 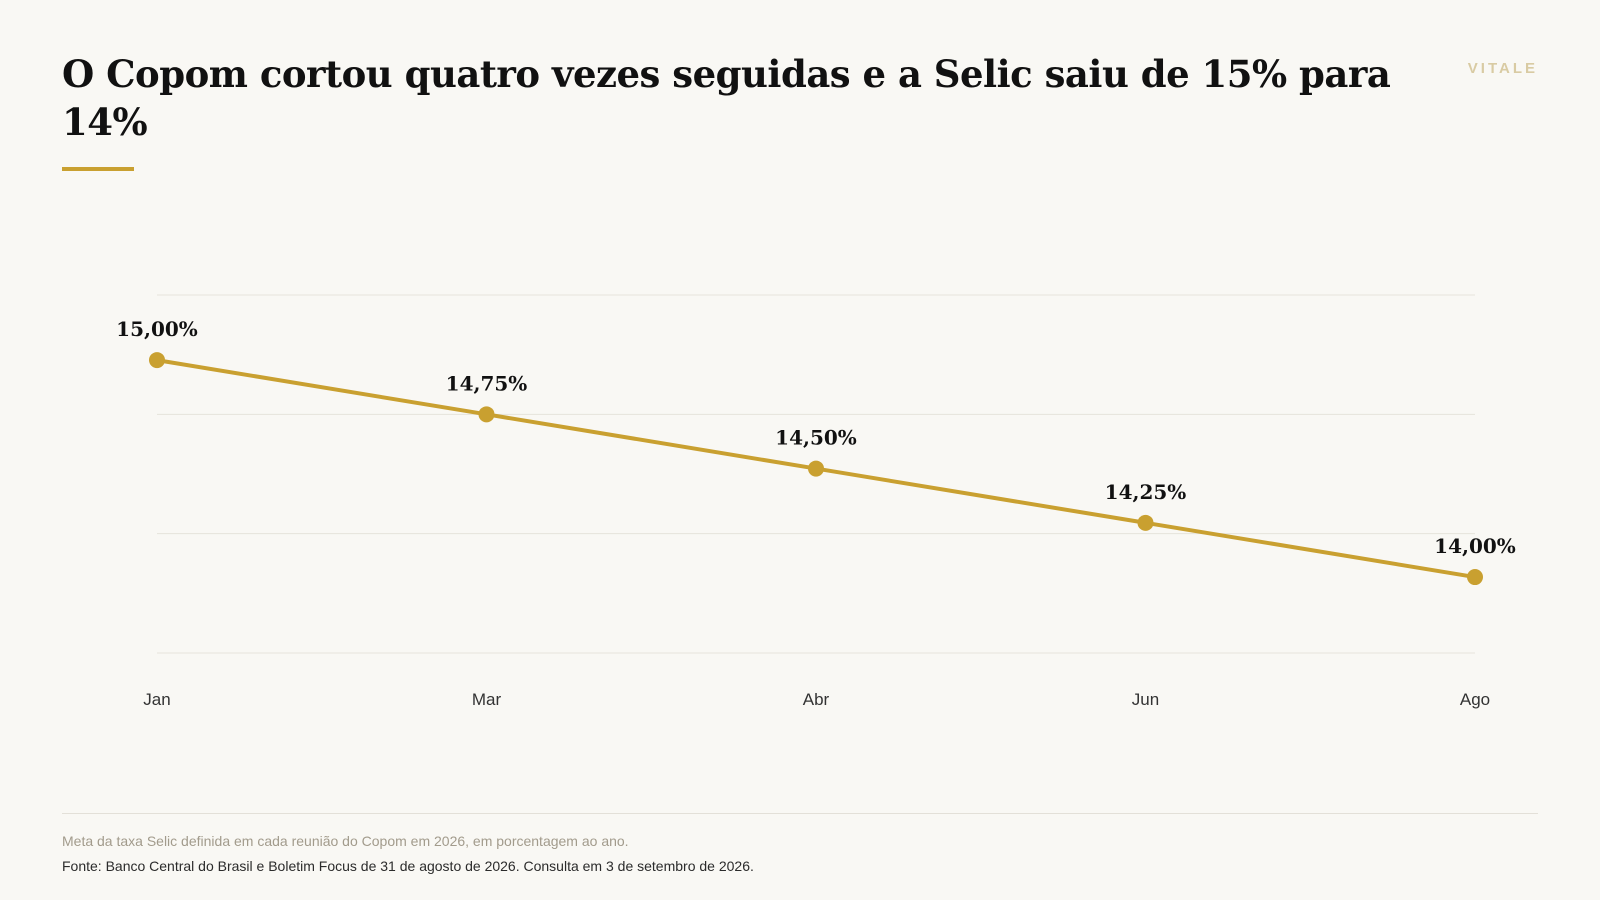 I want to click on title-accent-rule, so click(x=98, y=169).